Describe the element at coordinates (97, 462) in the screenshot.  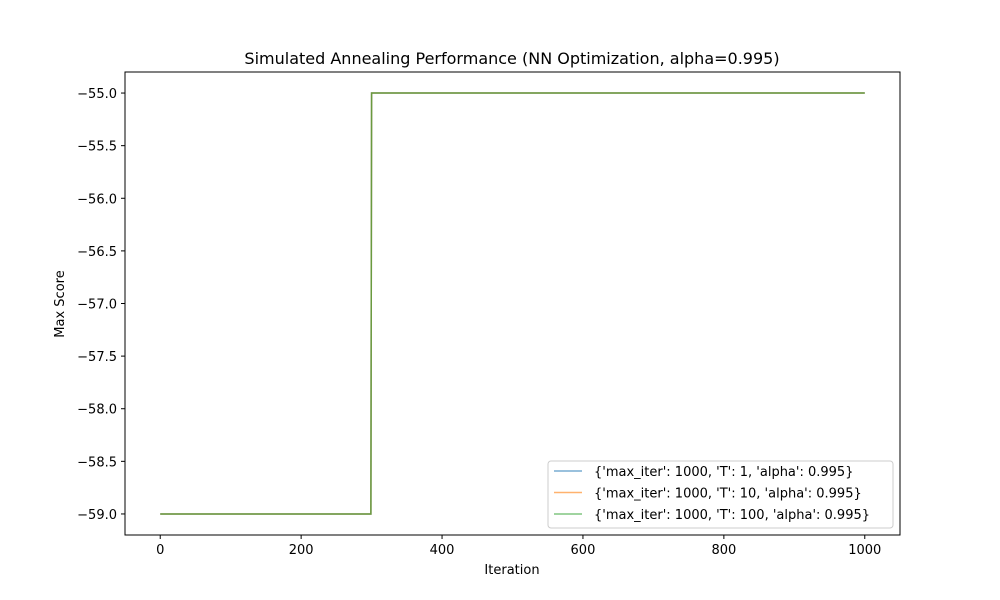
I see `y-tick-label: −58.5` at that location.